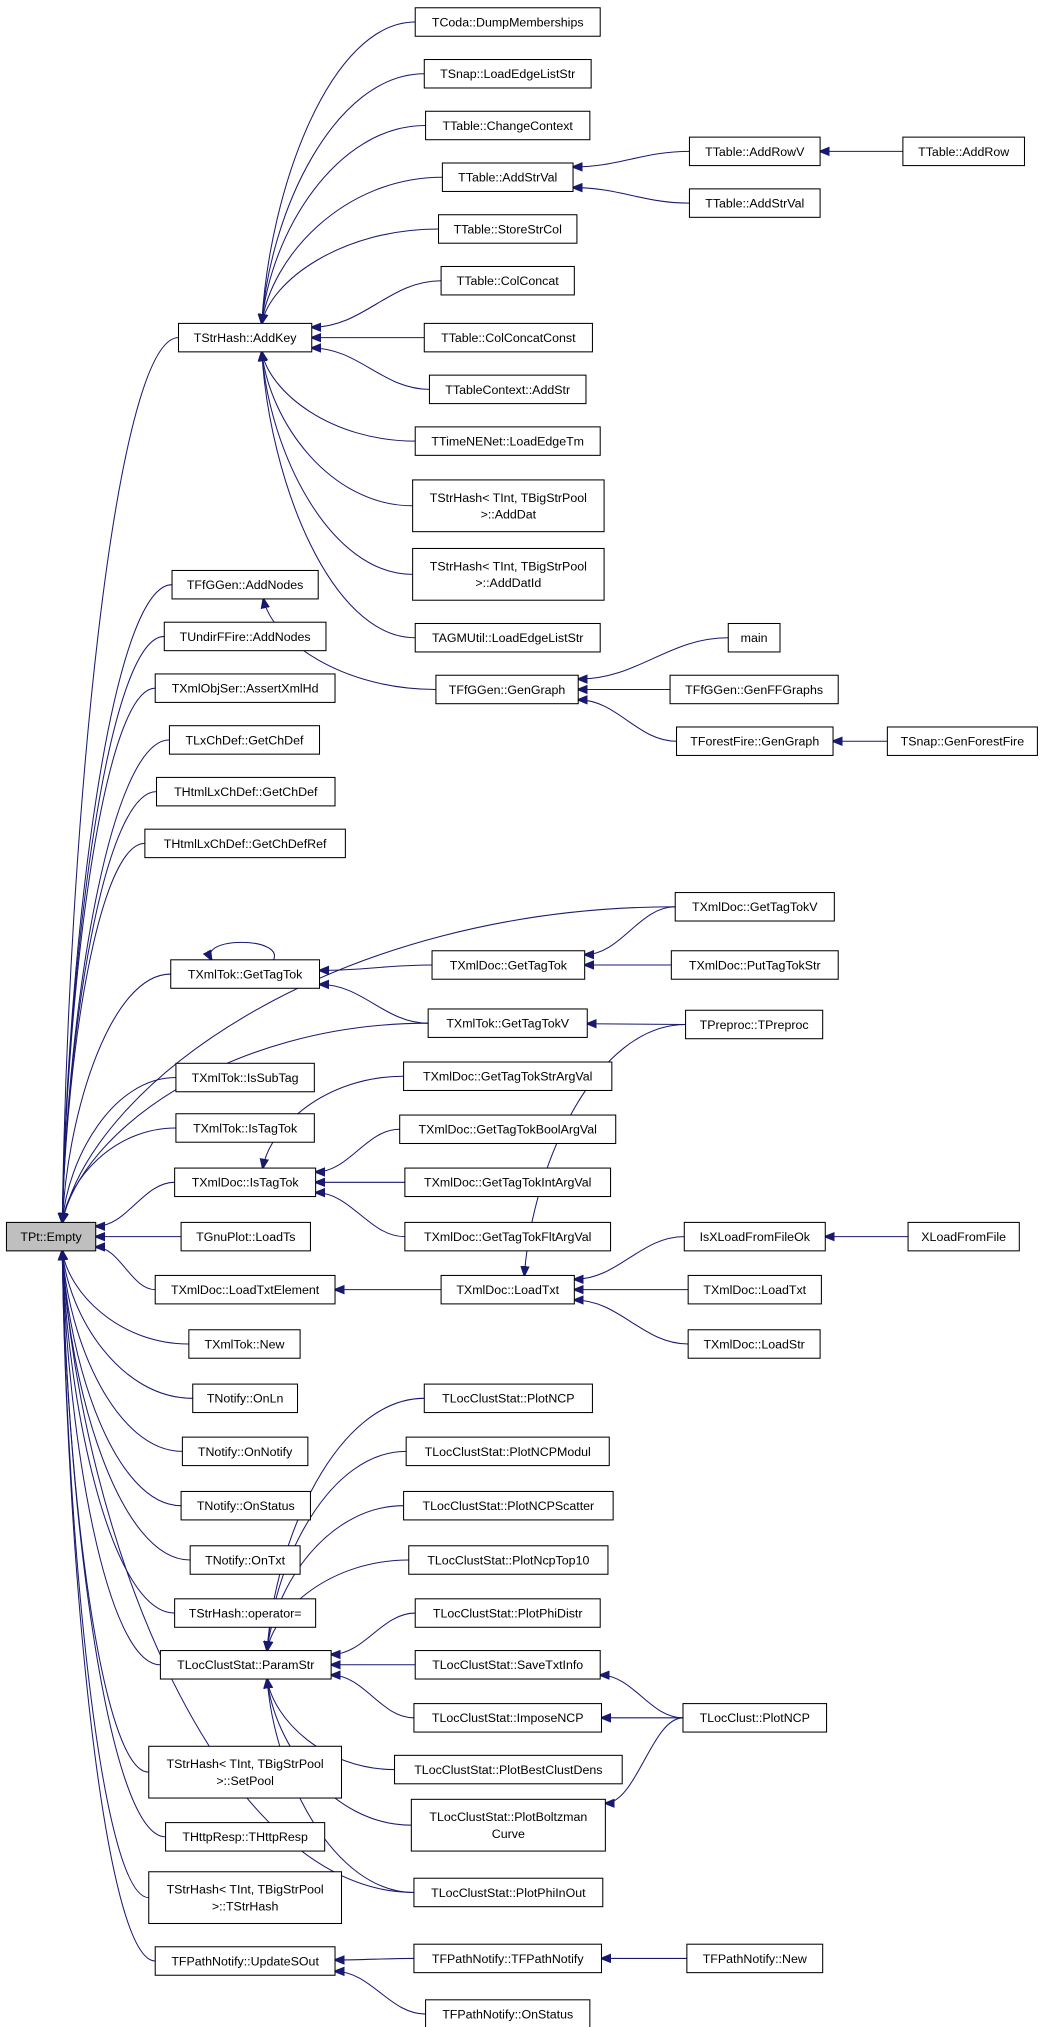  I want to click on node-intarg: TXmlDoc::GetTagTokIntArgVal, so click(508, 1182).